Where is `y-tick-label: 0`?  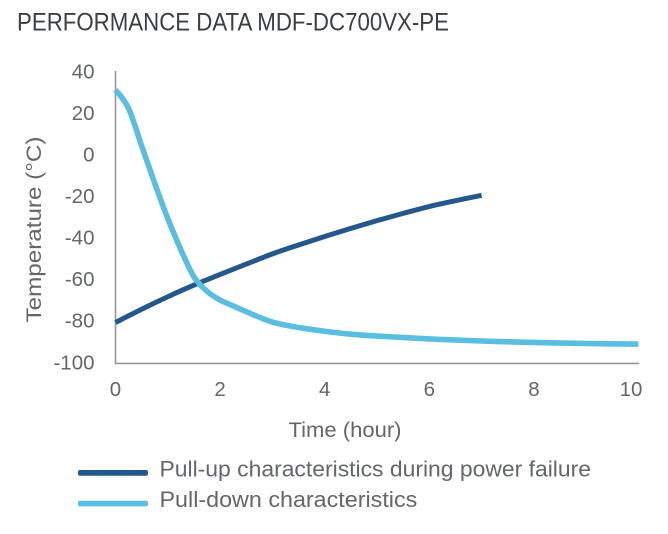 y-tick-label: 0 is located at coordinates (88, 154).